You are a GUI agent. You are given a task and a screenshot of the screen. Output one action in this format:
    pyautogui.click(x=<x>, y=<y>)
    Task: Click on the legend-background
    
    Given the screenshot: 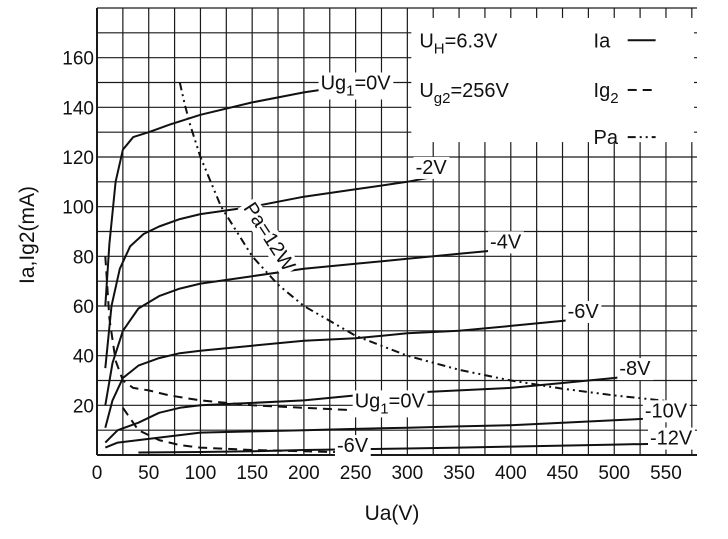 What is the action you would take?
    pyautogui.click(x=552, y=80)
    